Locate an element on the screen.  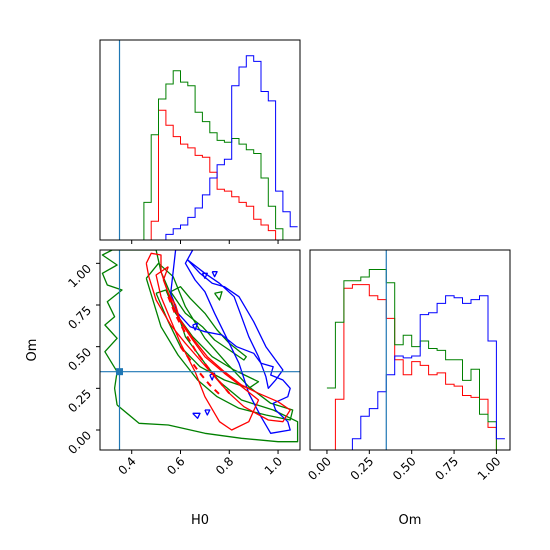
h0-hist-frame is located at coordinates (200, 140).